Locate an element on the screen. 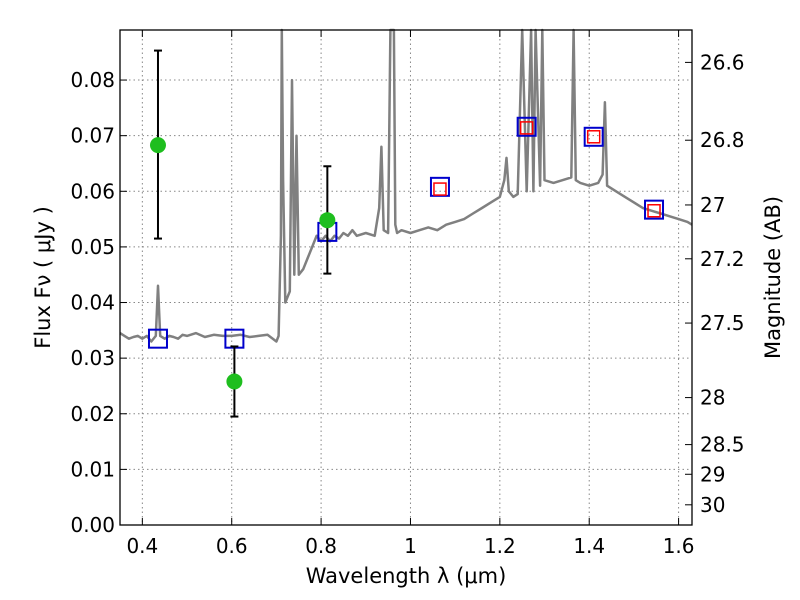 The width and height of the screenshot is (800, 600). y-tick-label: 0.05 is located at coordinates (92, 247).